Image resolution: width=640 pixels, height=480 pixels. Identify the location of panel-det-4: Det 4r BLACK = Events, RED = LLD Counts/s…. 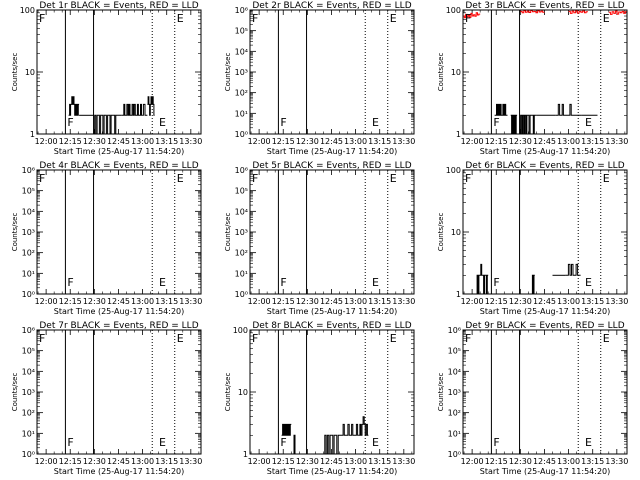
(106, 238).